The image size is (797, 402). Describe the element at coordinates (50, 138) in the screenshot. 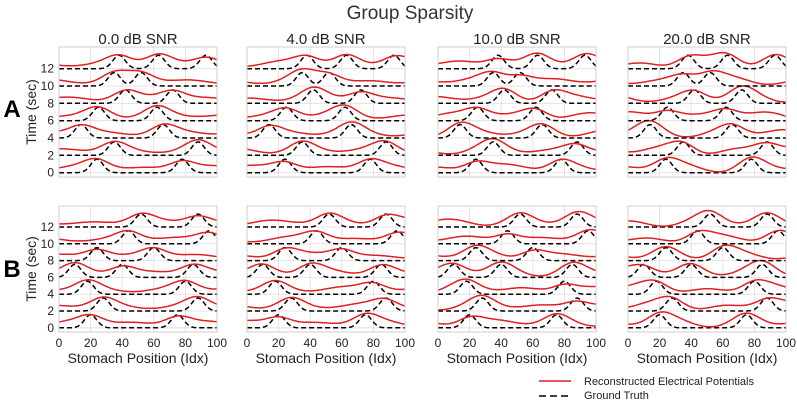

I see `y-tick-label: 4` at that location.